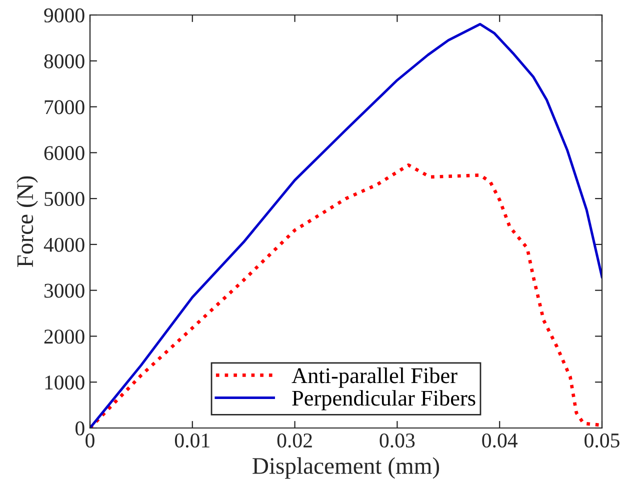  What do you see at coordinates (64, 15) in the screenshot?
I see `y-tick-label: 9000` at bounding box center [64, 15].